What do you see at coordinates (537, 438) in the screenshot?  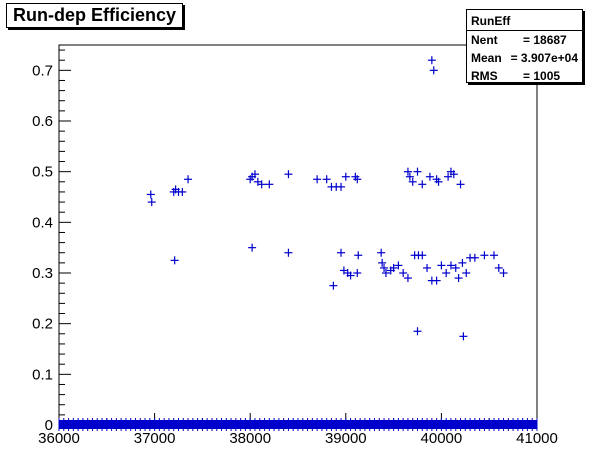 I see `x-tick-label: 41000` at bounding box center [537, 438].